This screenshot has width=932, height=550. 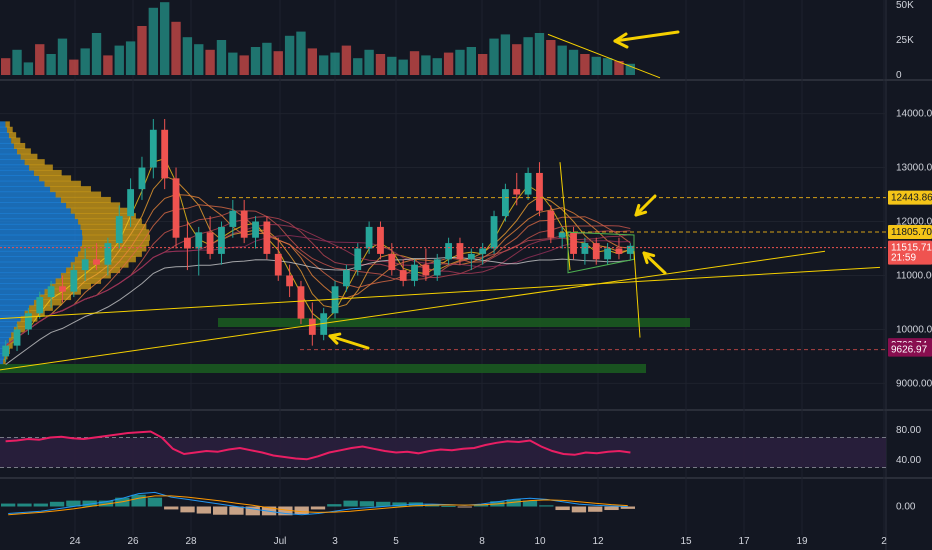 I want to click on y-tick-label: 10000.00, so click(x=914, y=329).